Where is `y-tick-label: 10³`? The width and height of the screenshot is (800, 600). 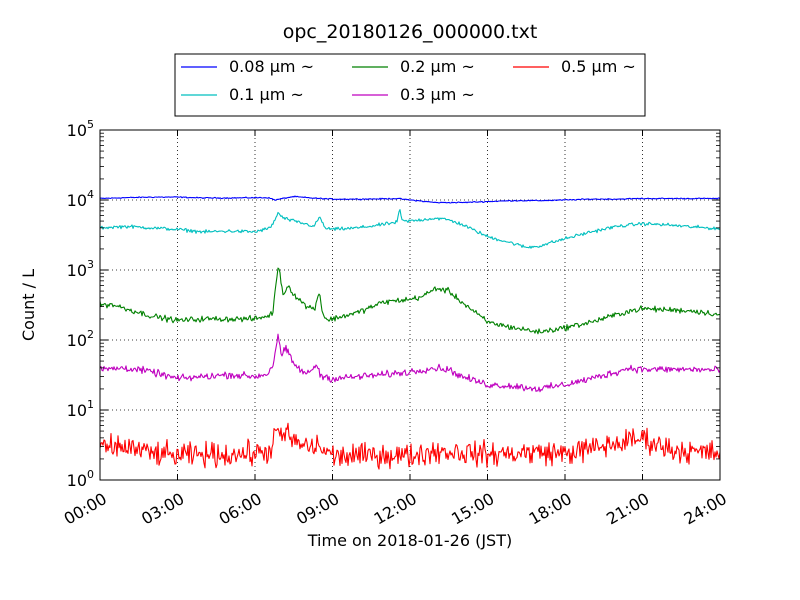
y-tick-label: 10³ is located at coordinates (80, 269).